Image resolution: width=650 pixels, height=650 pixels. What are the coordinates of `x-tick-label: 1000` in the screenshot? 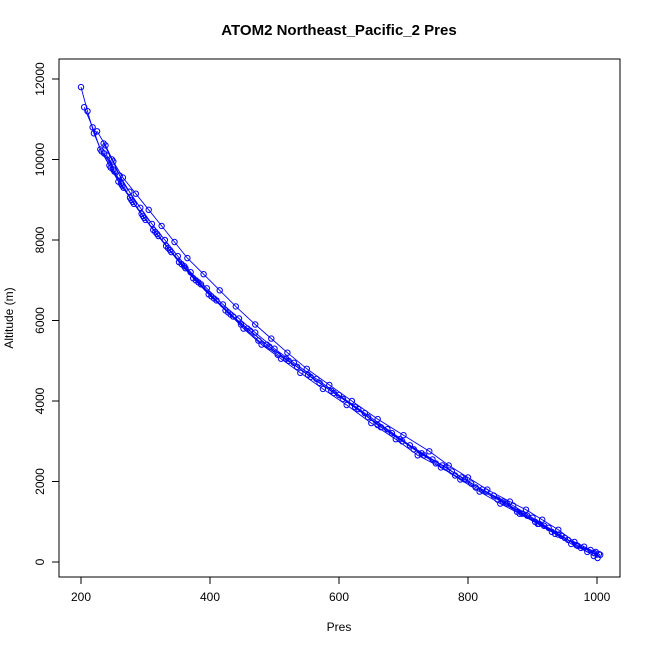 It's located at (597, 597).